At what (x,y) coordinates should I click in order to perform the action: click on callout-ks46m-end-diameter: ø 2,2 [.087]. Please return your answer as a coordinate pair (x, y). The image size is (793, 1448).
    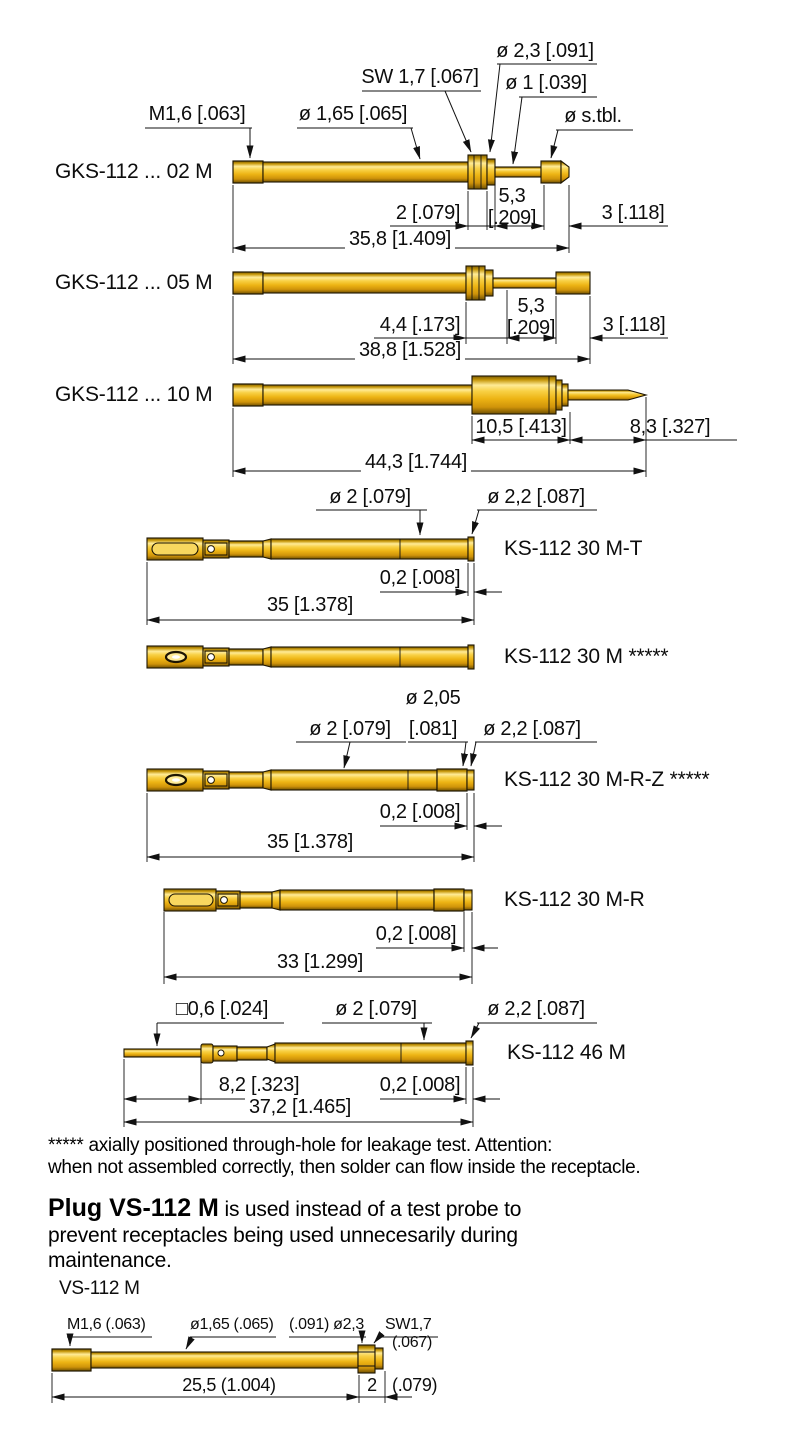
    Looking at the image, I should click on (536, 1009).